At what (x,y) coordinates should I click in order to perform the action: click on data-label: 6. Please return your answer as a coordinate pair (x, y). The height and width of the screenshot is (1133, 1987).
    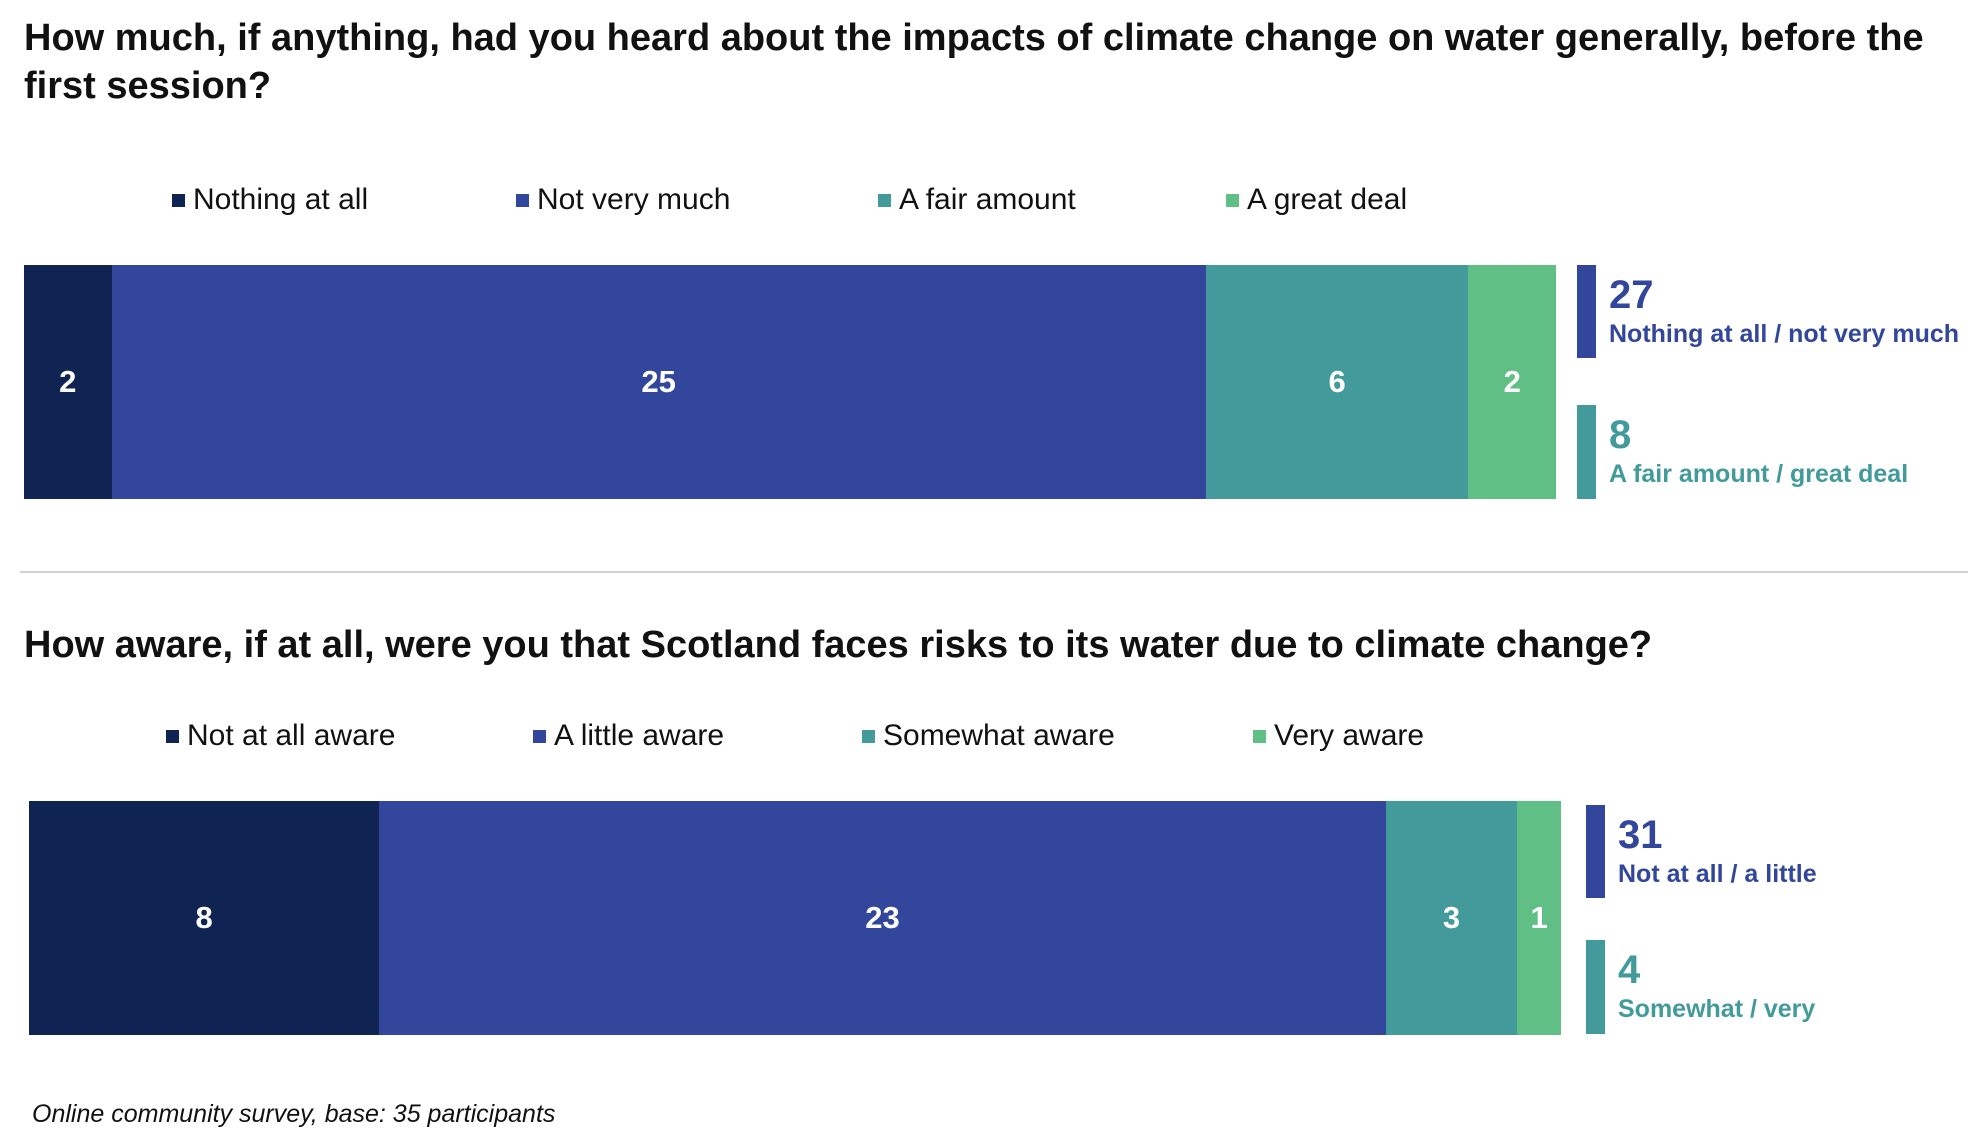
    Looking at the image, I should click on (1337, 381).